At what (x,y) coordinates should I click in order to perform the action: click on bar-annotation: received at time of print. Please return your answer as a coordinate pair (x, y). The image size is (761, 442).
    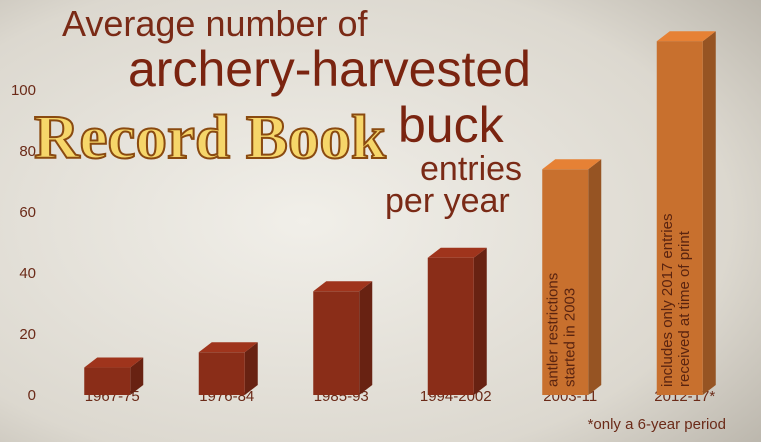
    Looking at the image, I should click on (684, 308).